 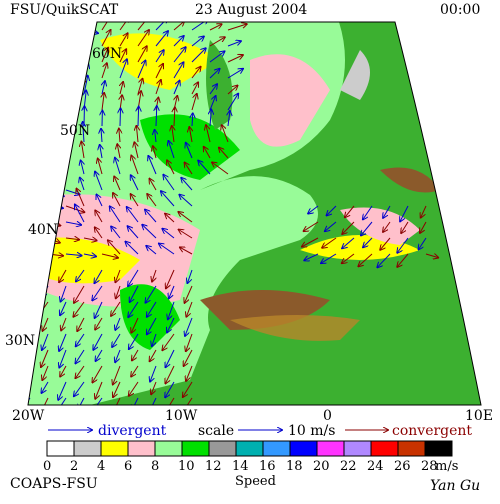 I want to click on lon-label: 20W, so click(x=28, y=416).